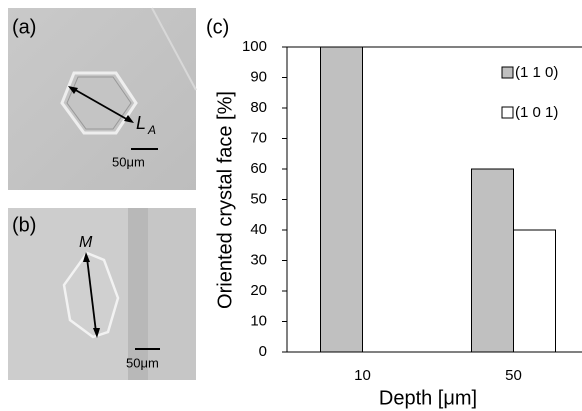  Describe the element at coordinates (258, 76) in the screenshot. I see `y-tick-label: 90` at that location.